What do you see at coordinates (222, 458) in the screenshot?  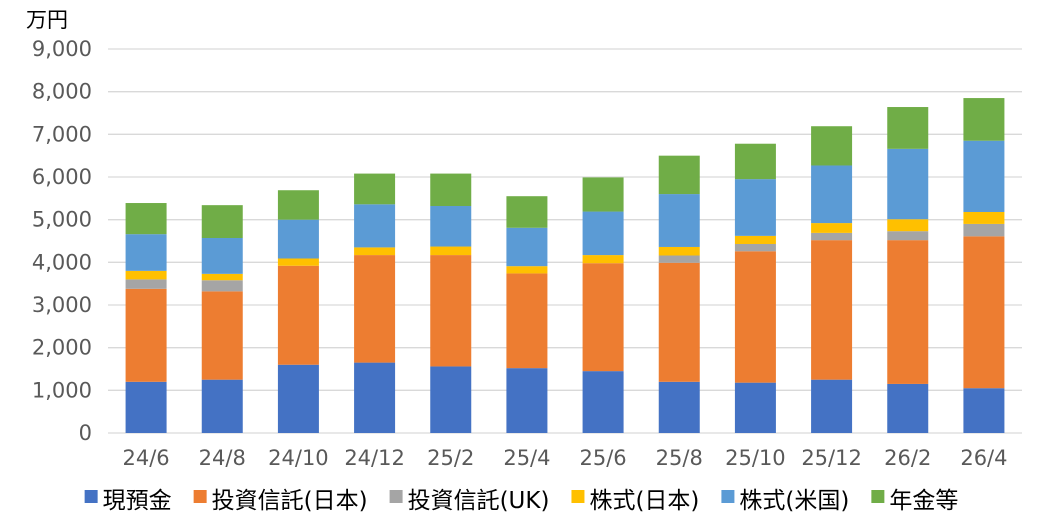 I see `x-tick-label: 24/8` at bounding box center [222, 458].